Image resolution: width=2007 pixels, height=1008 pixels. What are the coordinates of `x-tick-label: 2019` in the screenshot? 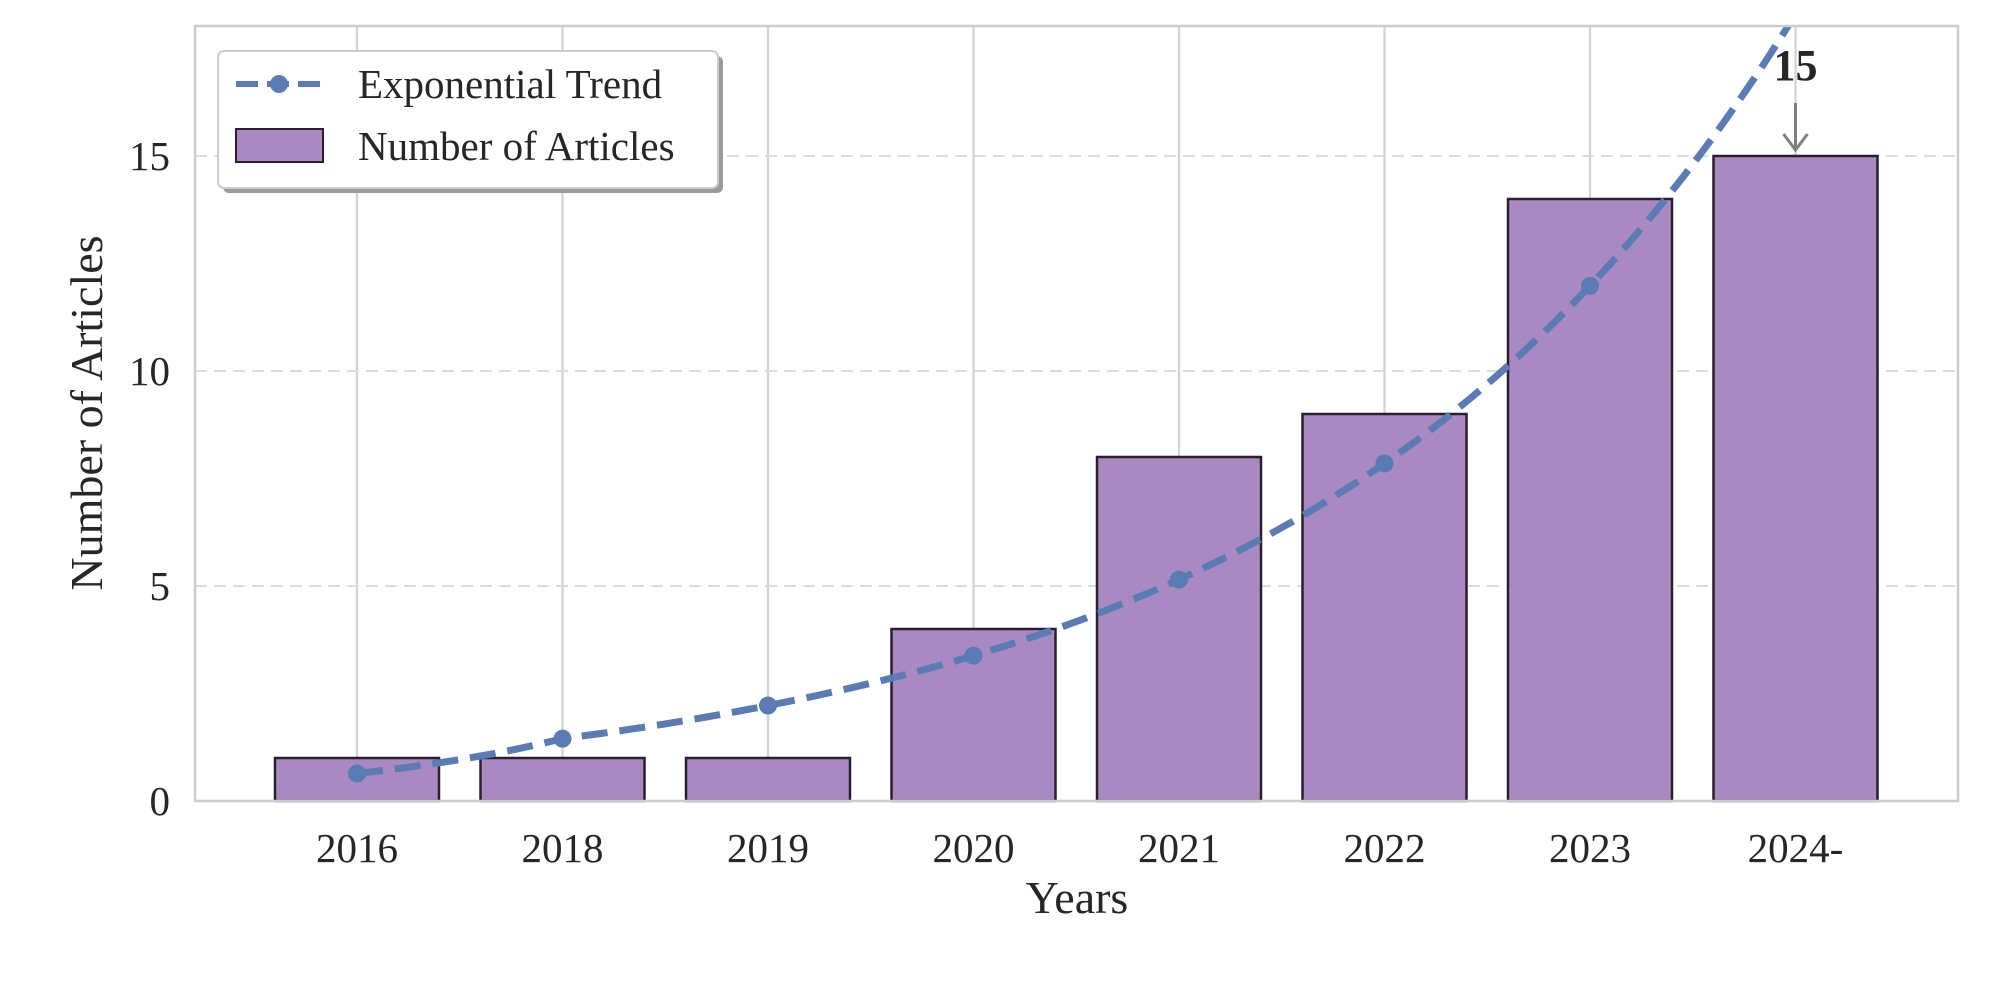 It's located at (768, 848).